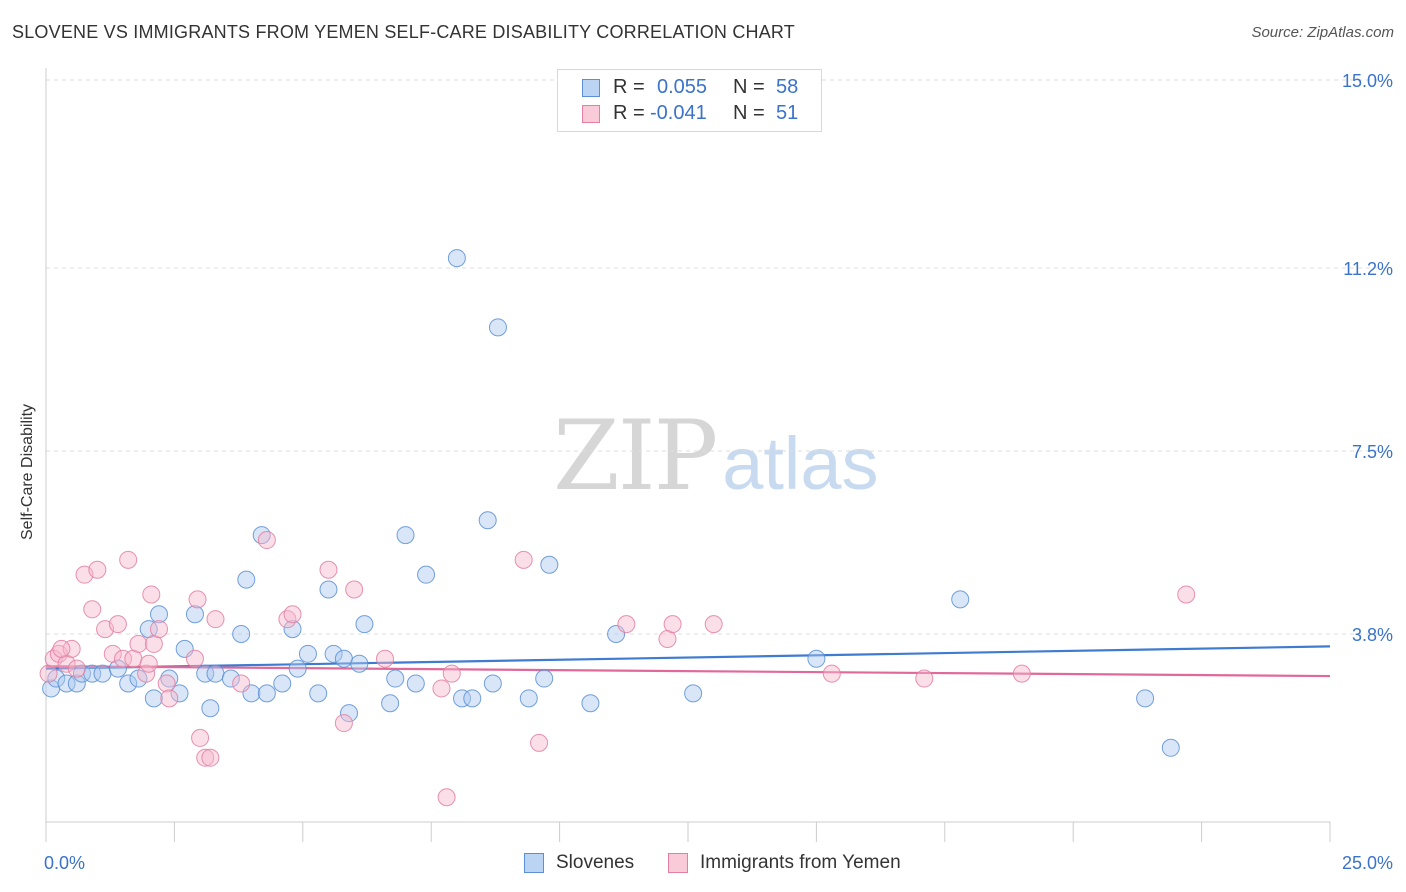 The width and height of the screenshot is (1406, 892). I want to click on trend-lines, so click(688, 661).